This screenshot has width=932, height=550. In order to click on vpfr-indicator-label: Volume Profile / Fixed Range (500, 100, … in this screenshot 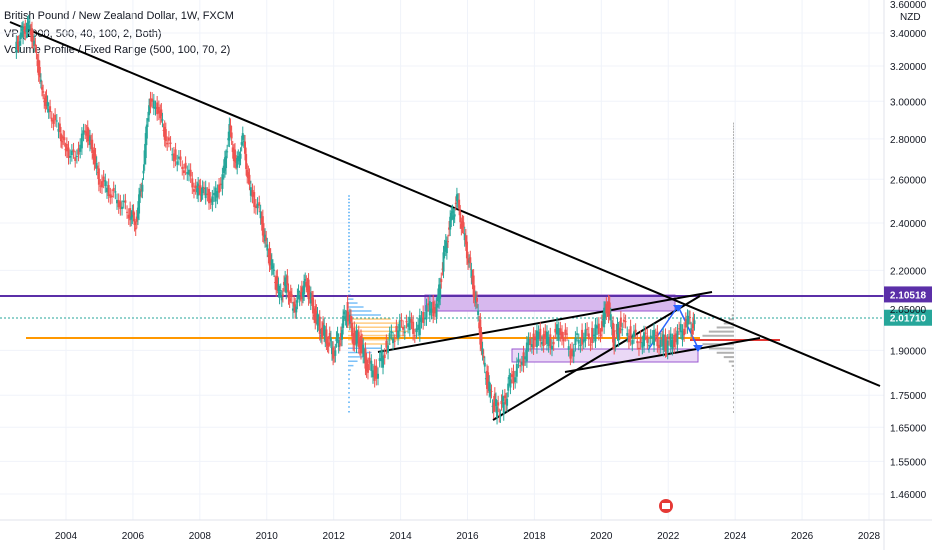, I will do `click(117, 50)`.